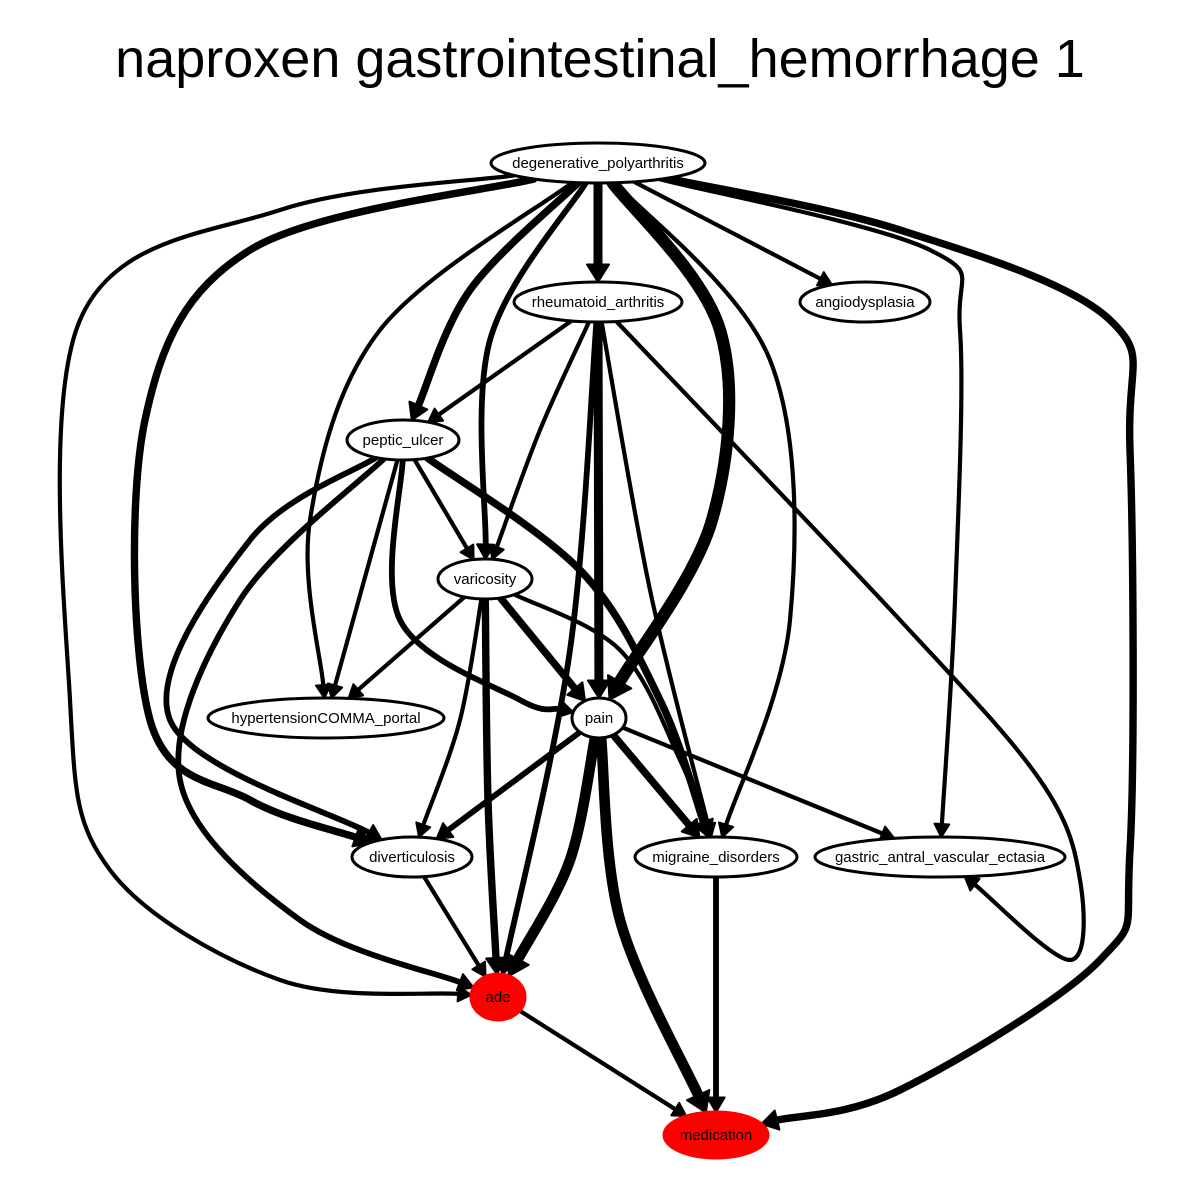 Image resolution: width=1200 pixels, height=1200 pixels. I want to click on arrowhead-degenerative_polyarthritis-to-migraine_disorders, so click(726, 830).